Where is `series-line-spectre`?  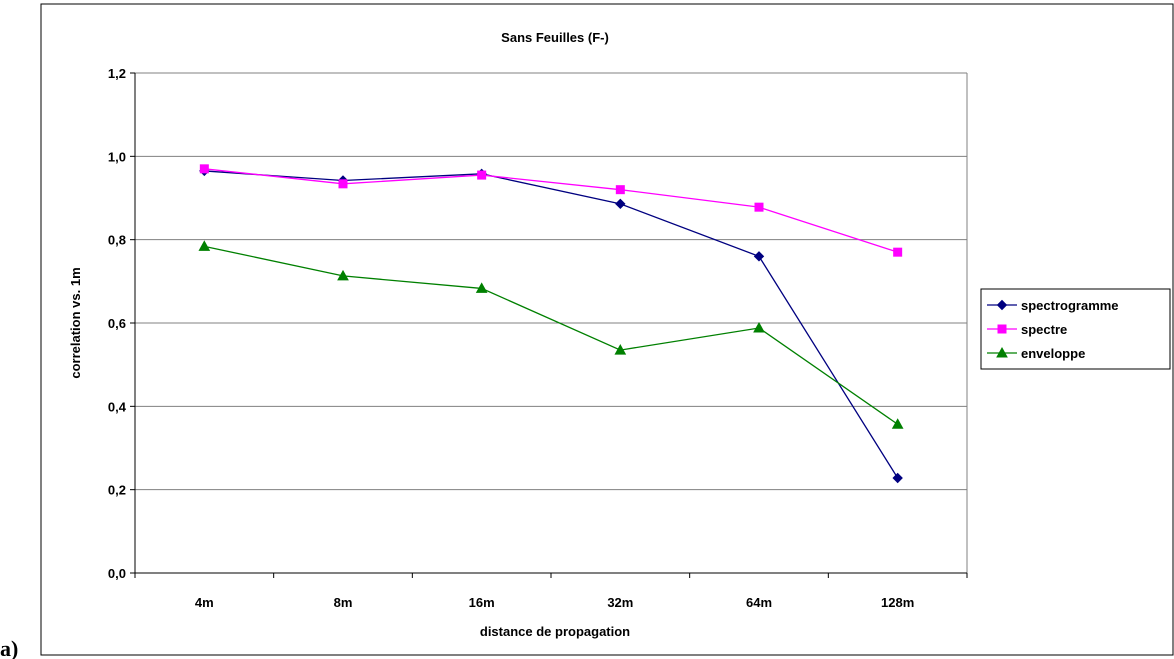 series-line-spectre is located at coordinates (551, 210).